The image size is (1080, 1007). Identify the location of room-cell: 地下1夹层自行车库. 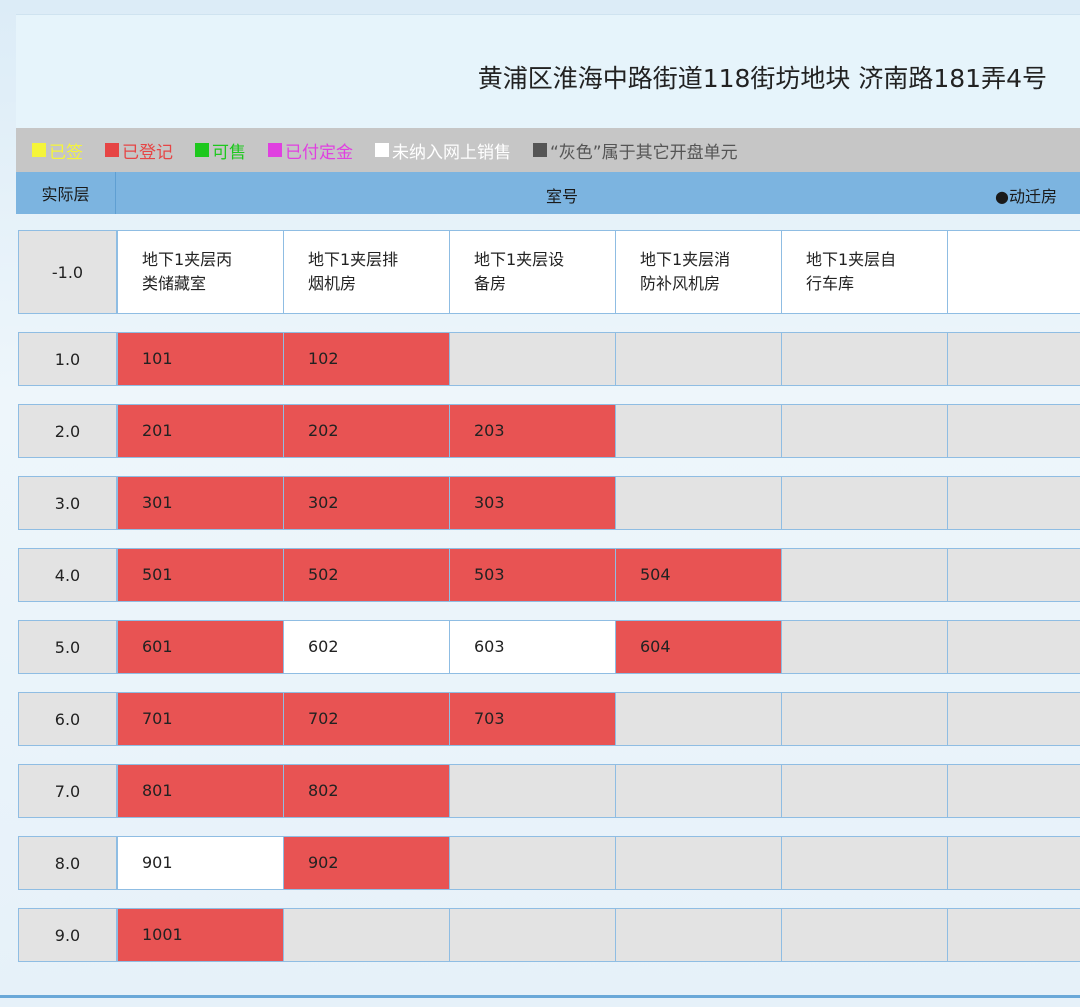
(864, 272).